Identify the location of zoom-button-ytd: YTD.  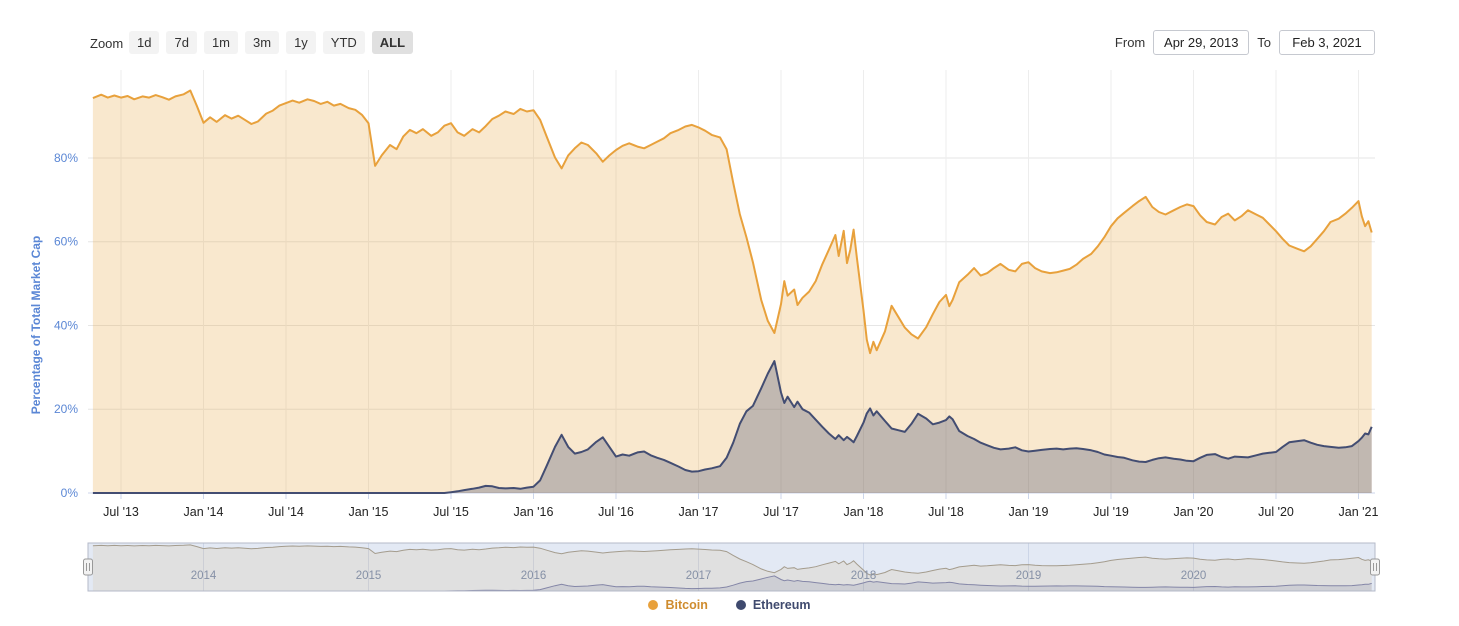
(343, 42).